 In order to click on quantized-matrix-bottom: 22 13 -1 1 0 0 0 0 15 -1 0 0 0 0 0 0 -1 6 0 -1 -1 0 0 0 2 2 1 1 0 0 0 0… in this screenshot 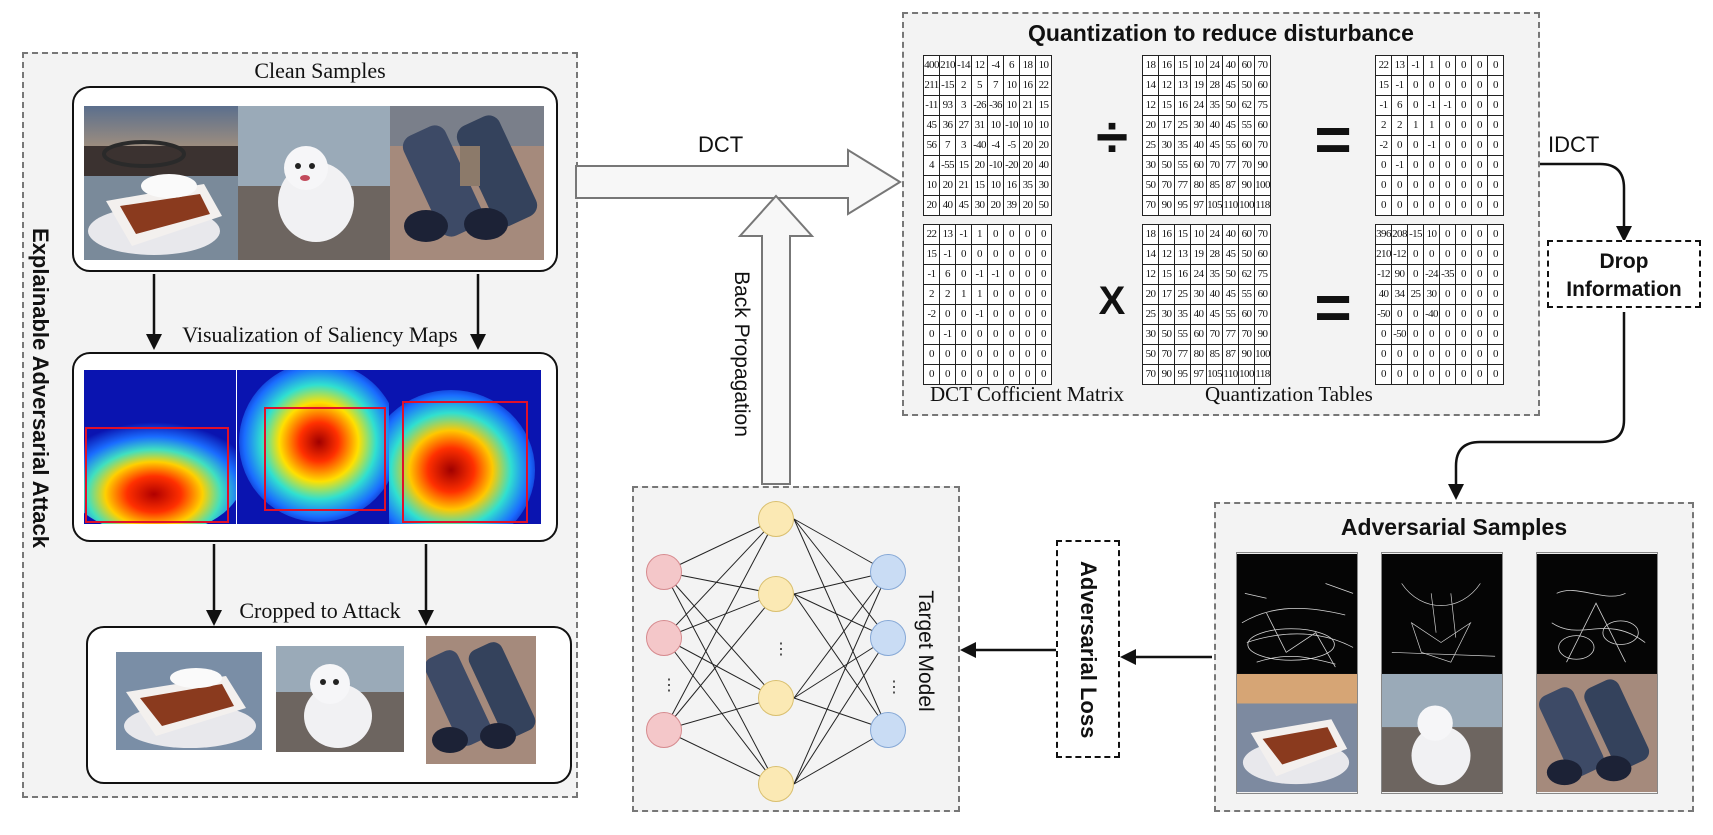, I will do `click(987, 304)`.